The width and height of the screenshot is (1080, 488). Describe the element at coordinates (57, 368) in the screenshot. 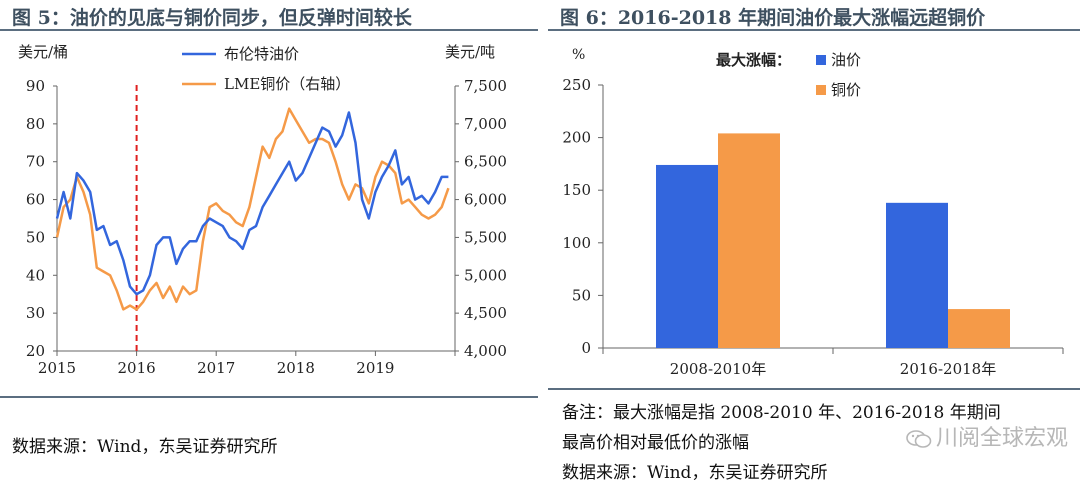

I see `x-tick-label: 2015` at that location.